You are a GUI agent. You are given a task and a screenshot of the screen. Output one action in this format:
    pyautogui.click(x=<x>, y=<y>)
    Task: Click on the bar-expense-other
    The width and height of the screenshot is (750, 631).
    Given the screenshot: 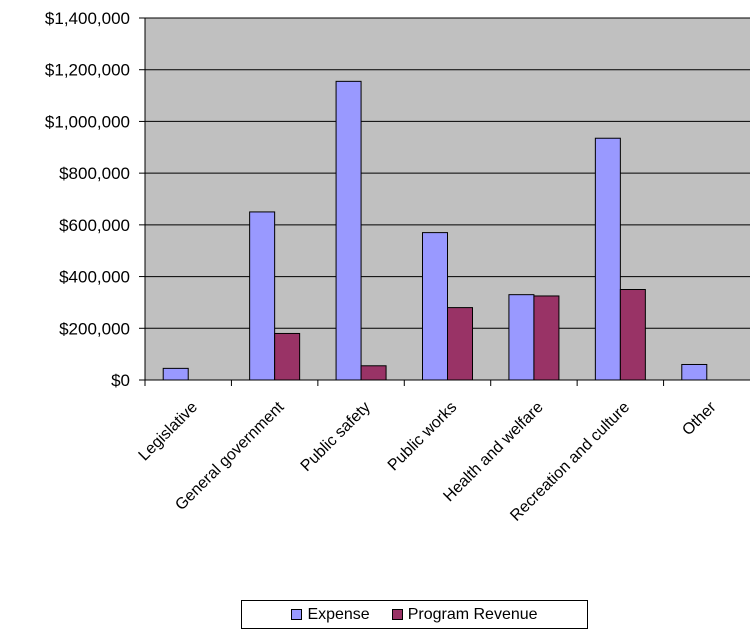 What is the action you would take?
    pyautogui.click(x=694, y=372)
    